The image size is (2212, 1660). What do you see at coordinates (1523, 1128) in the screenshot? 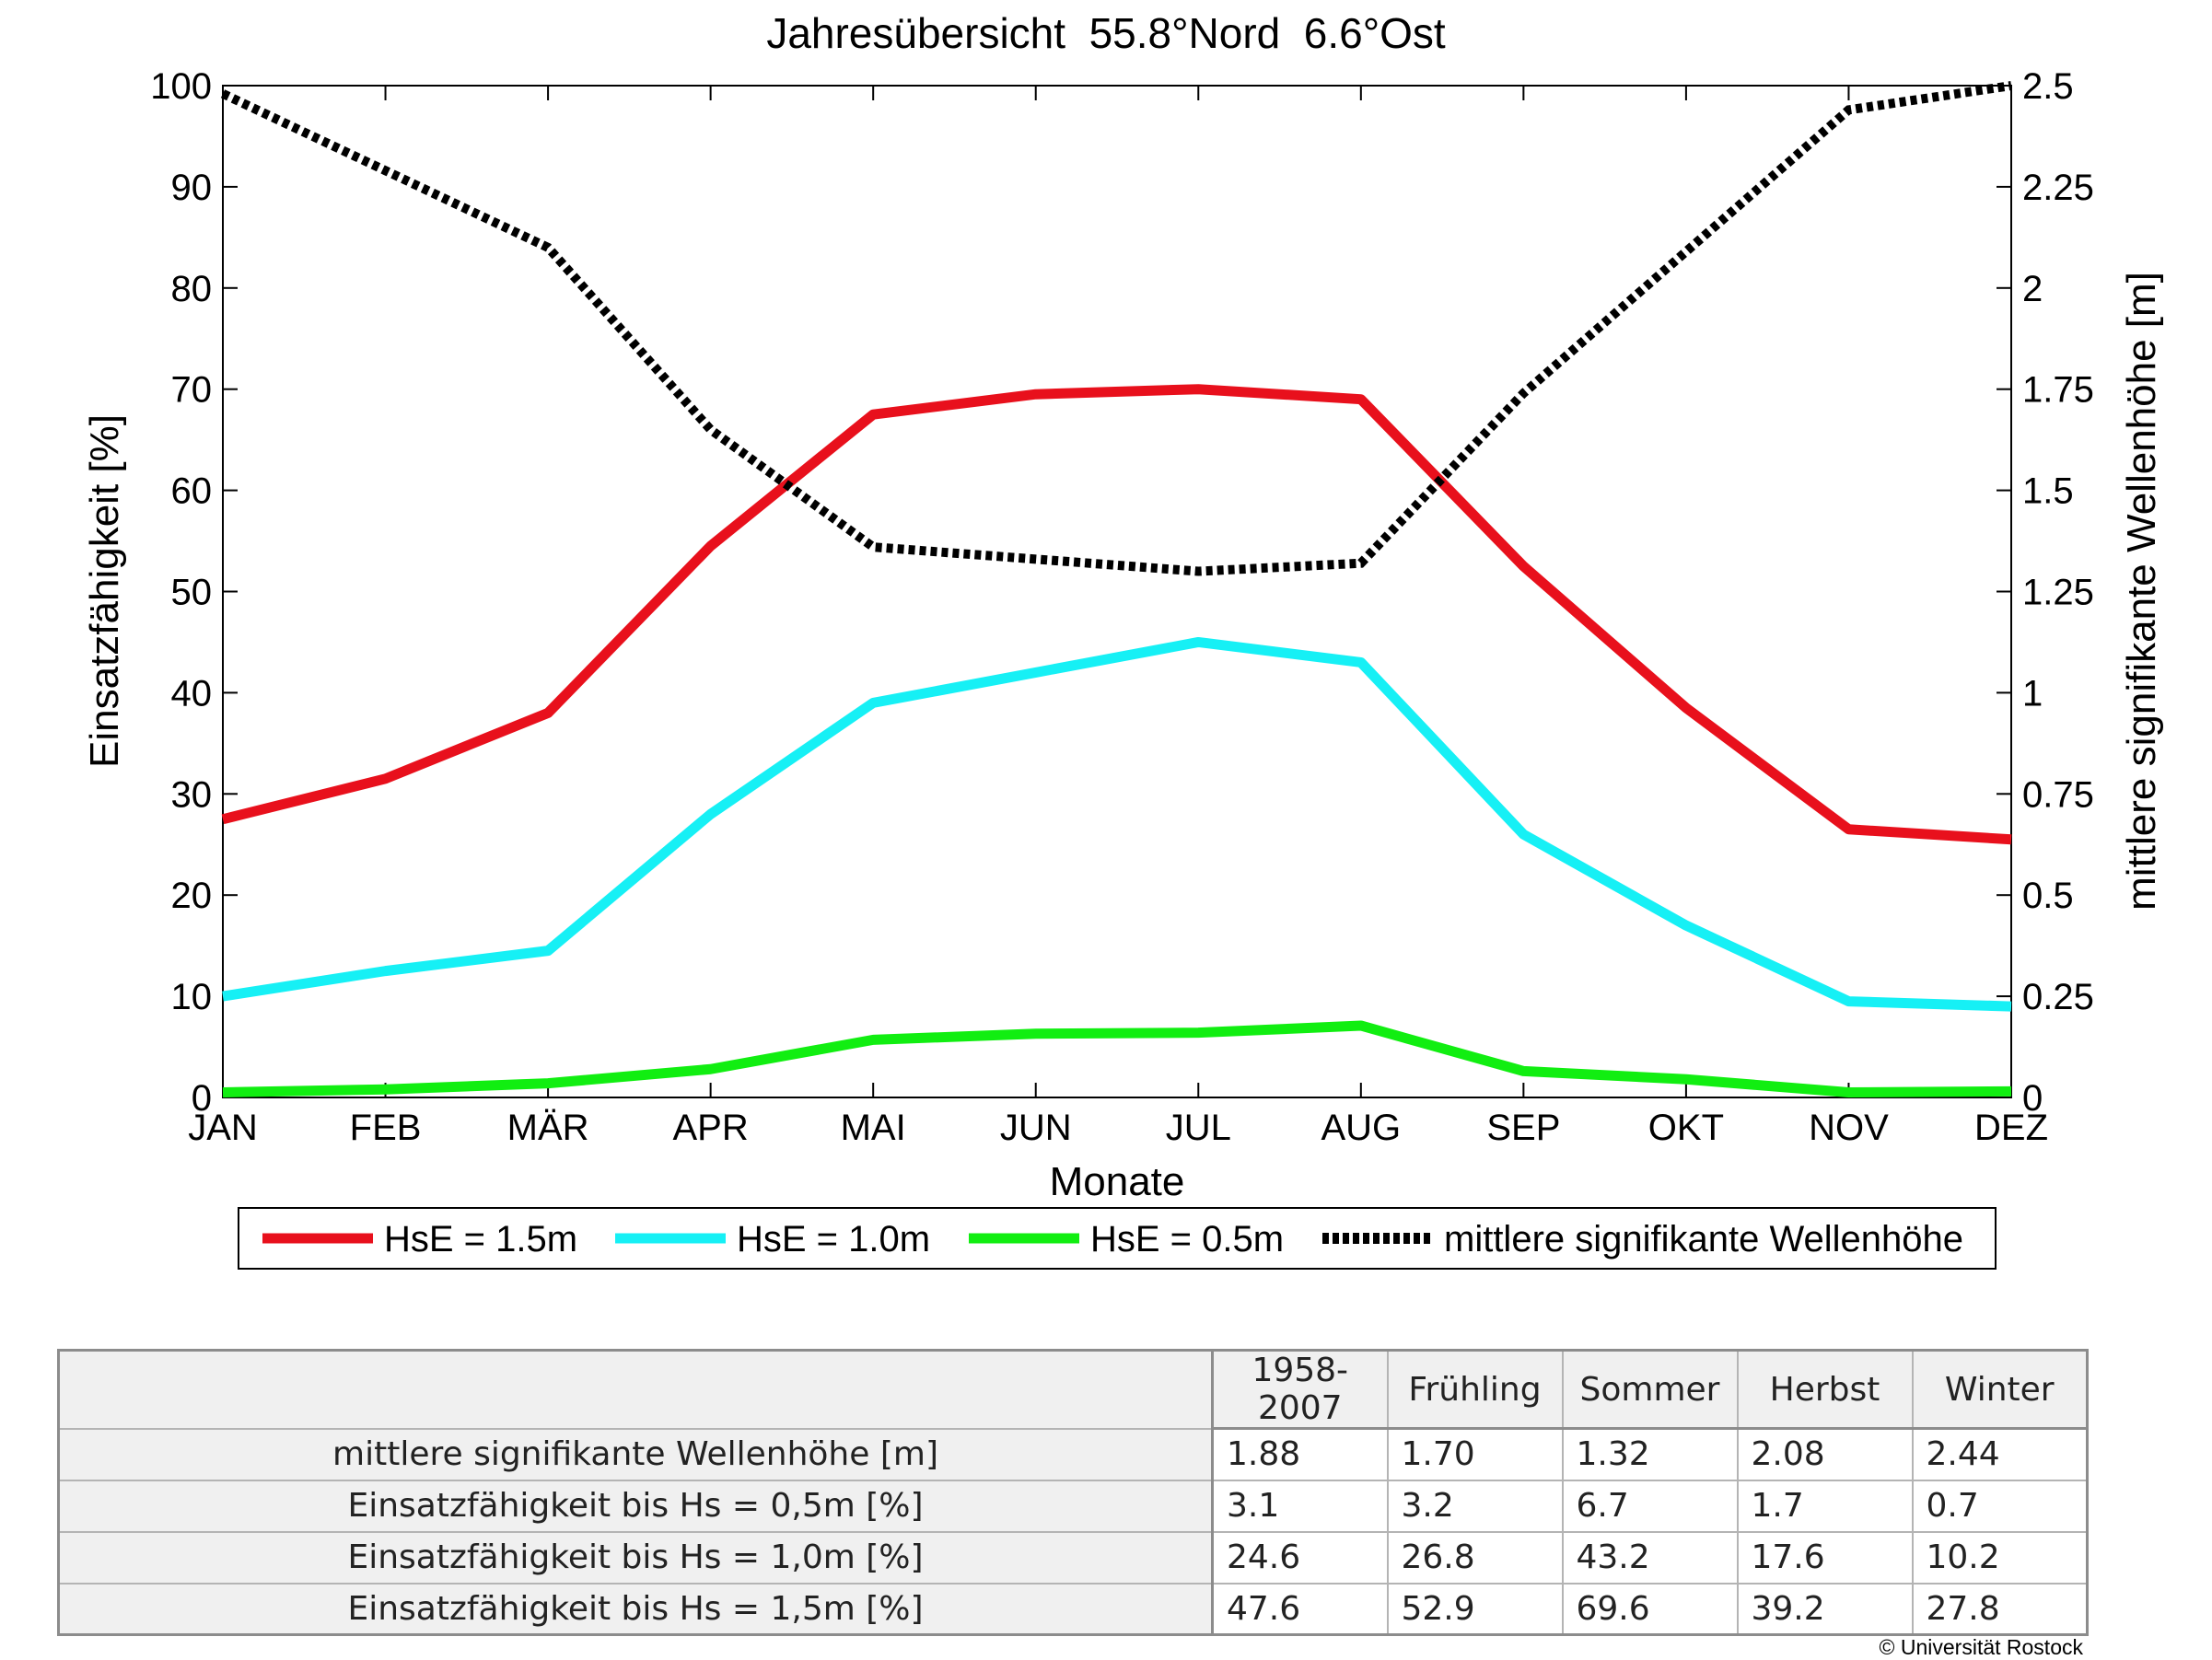
I see `x-tick-label: SEP` at bounding box center [1523, 1128].